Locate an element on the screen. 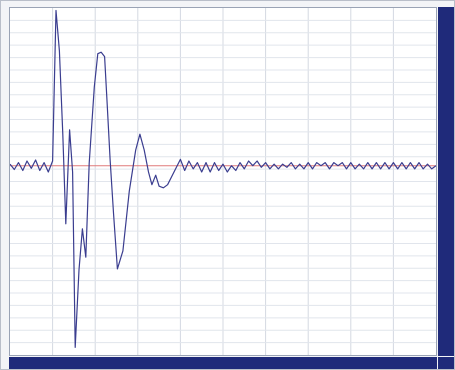 The width and height of the screenshot is (455, 370). right-axis-strip is located at coordinates (446, 181).